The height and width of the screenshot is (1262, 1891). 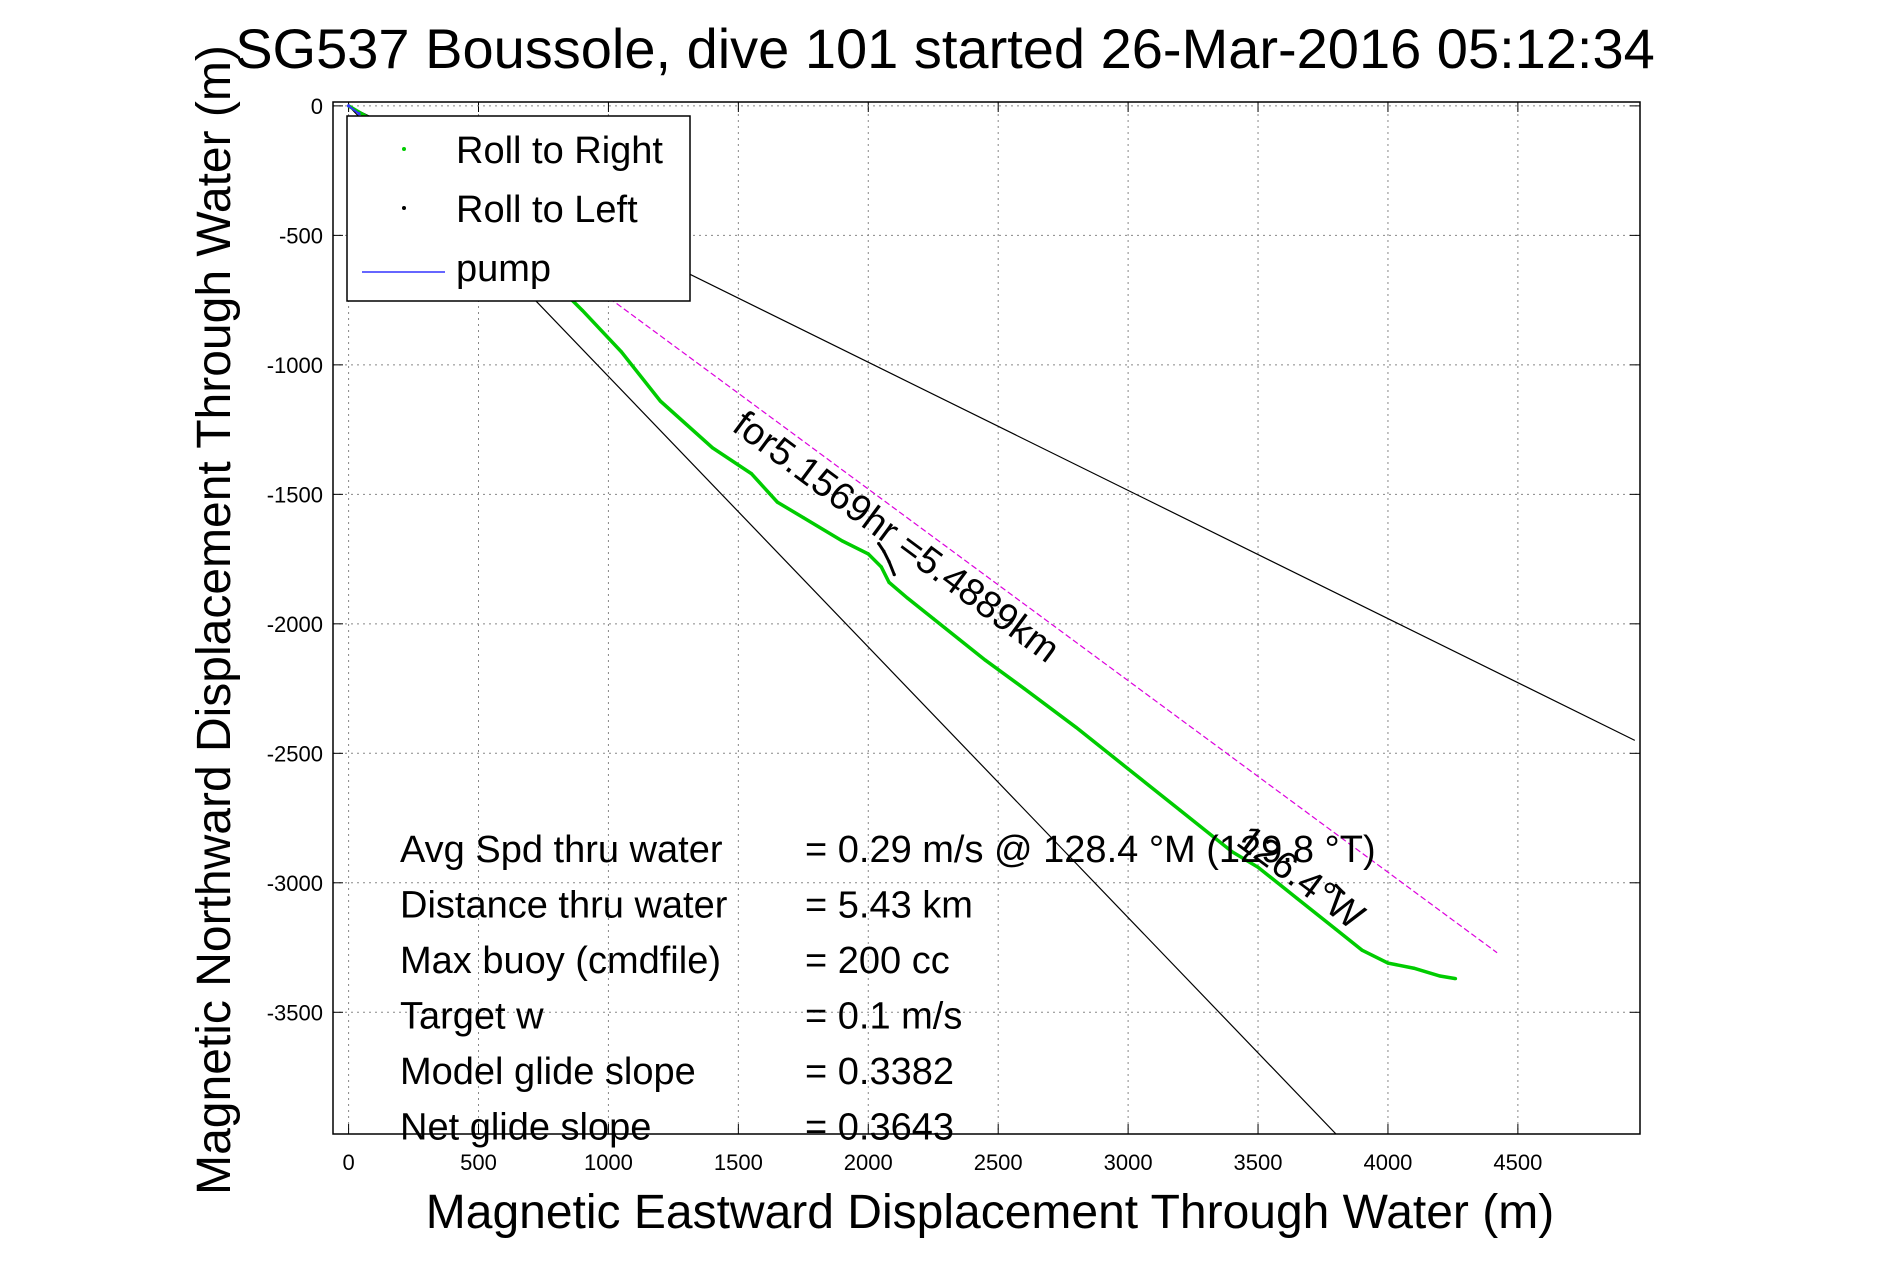 What do you see at coordinates (295, 753) in the screenshot?
I see `y-tick-label: -2500` at bounding box center [295, 753].